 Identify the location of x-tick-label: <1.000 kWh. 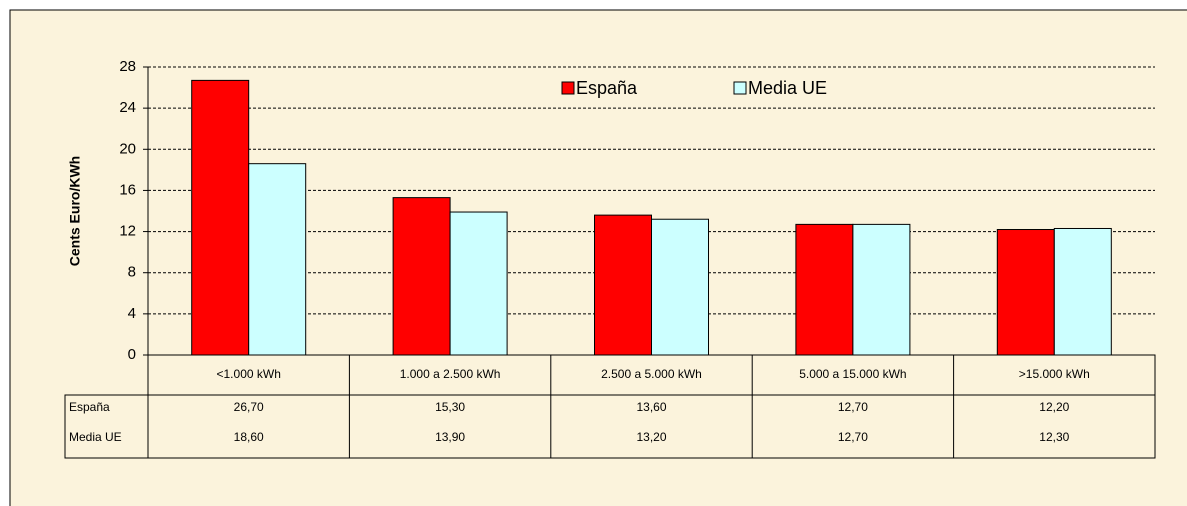
(249, 374).